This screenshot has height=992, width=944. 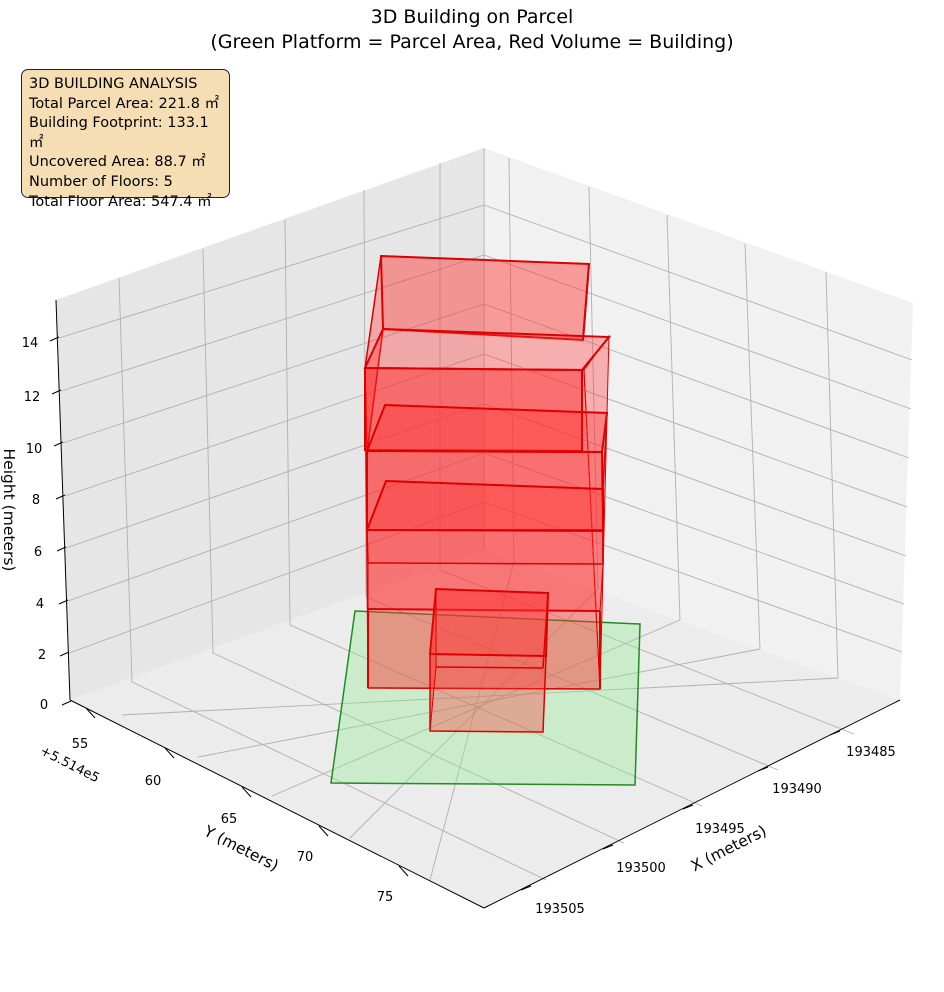 What do you see at coordinates (153, 781) in the screenshot?
I see `y-tick-label: 60` at bounding box center [153, 781].